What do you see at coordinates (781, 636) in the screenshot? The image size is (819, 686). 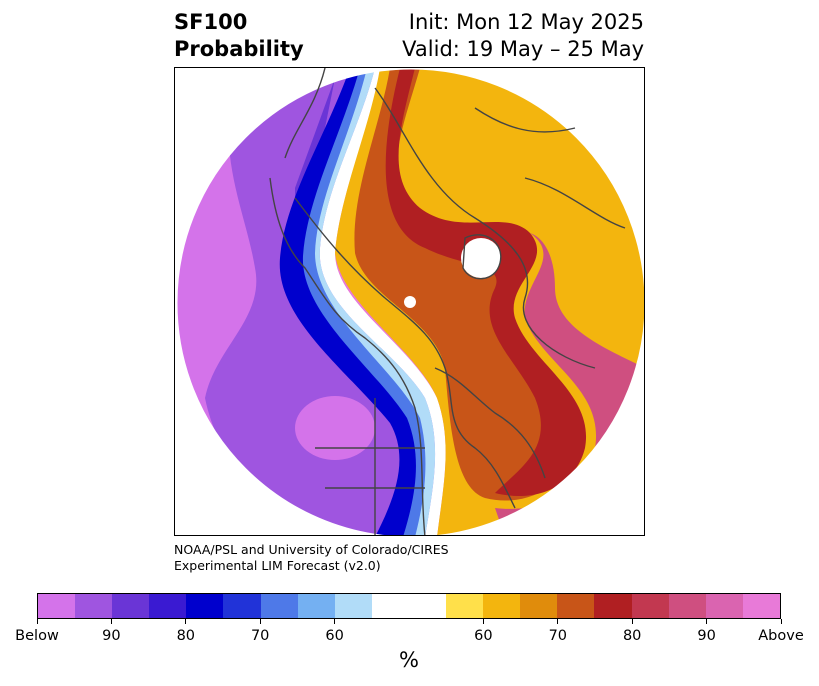 I see `colorbar-tick-label: Above` at bounding box center [781, 636].